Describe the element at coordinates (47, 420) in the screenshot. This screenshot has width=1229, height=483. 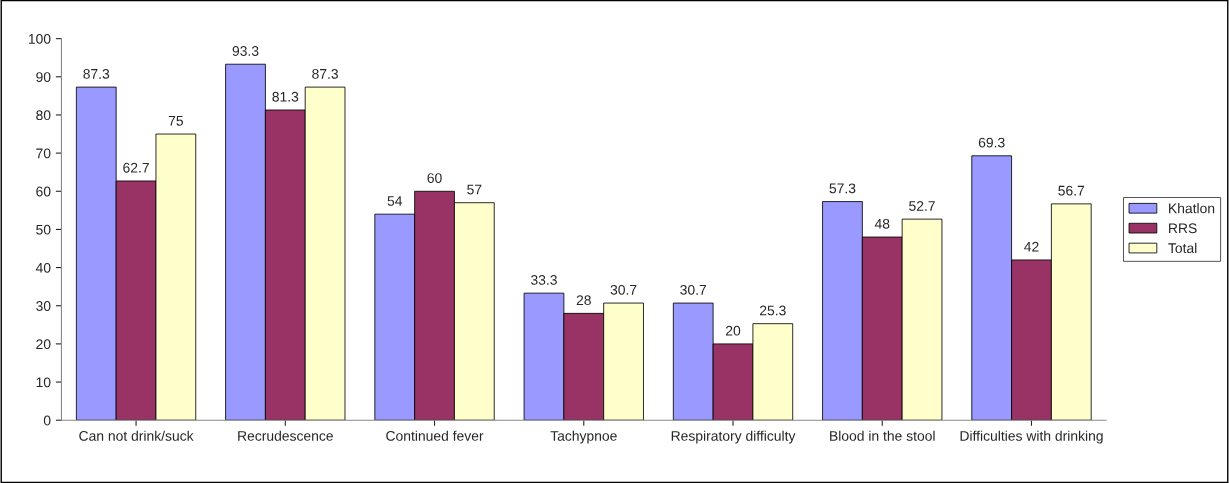
I see `y-tick-label: 0` at that location.